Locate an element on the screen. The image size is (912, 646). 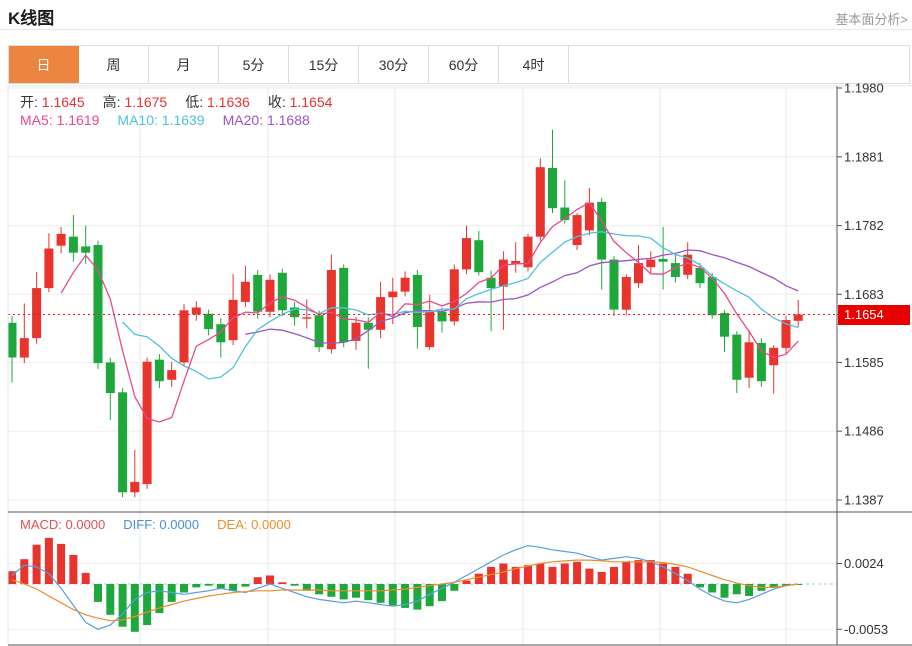
tab-week: 周 is located at coordinates (114, 64).